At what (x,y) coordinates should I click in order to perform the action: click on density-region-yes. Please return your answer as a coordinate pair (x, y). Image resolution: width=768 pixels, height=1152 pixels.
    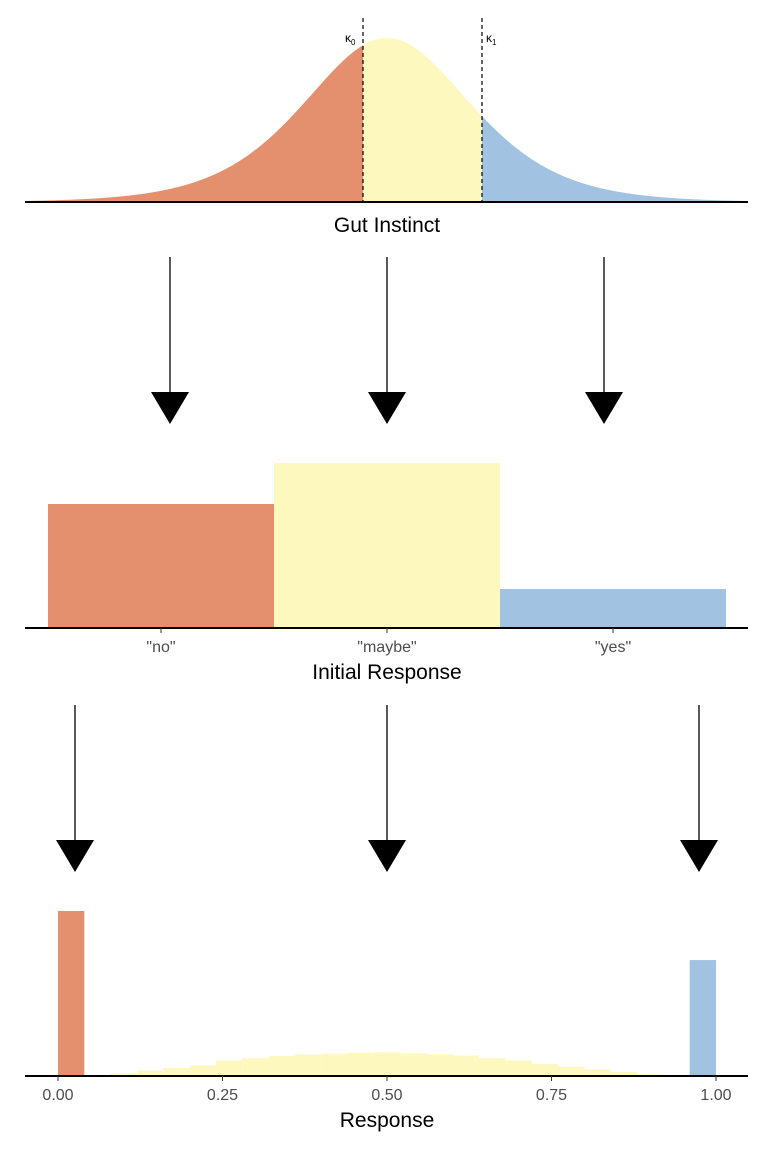
    Looking at the image, I should click on (615, 159).